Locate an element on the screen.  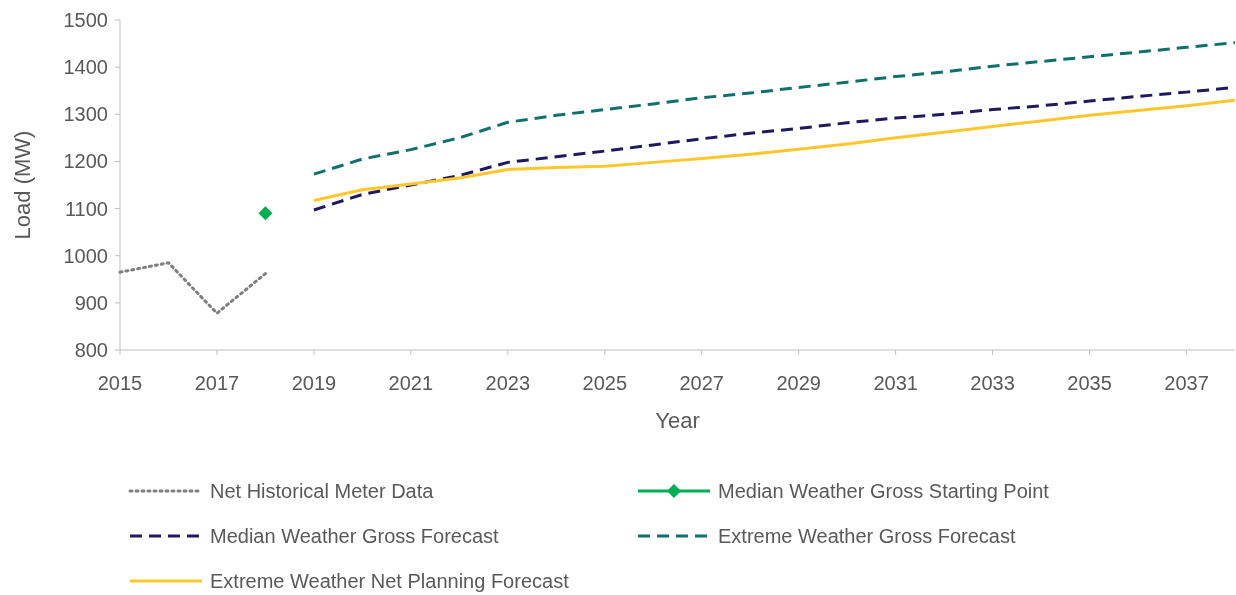
x-tick-label: 2025 is located at coordinates (605, 383).